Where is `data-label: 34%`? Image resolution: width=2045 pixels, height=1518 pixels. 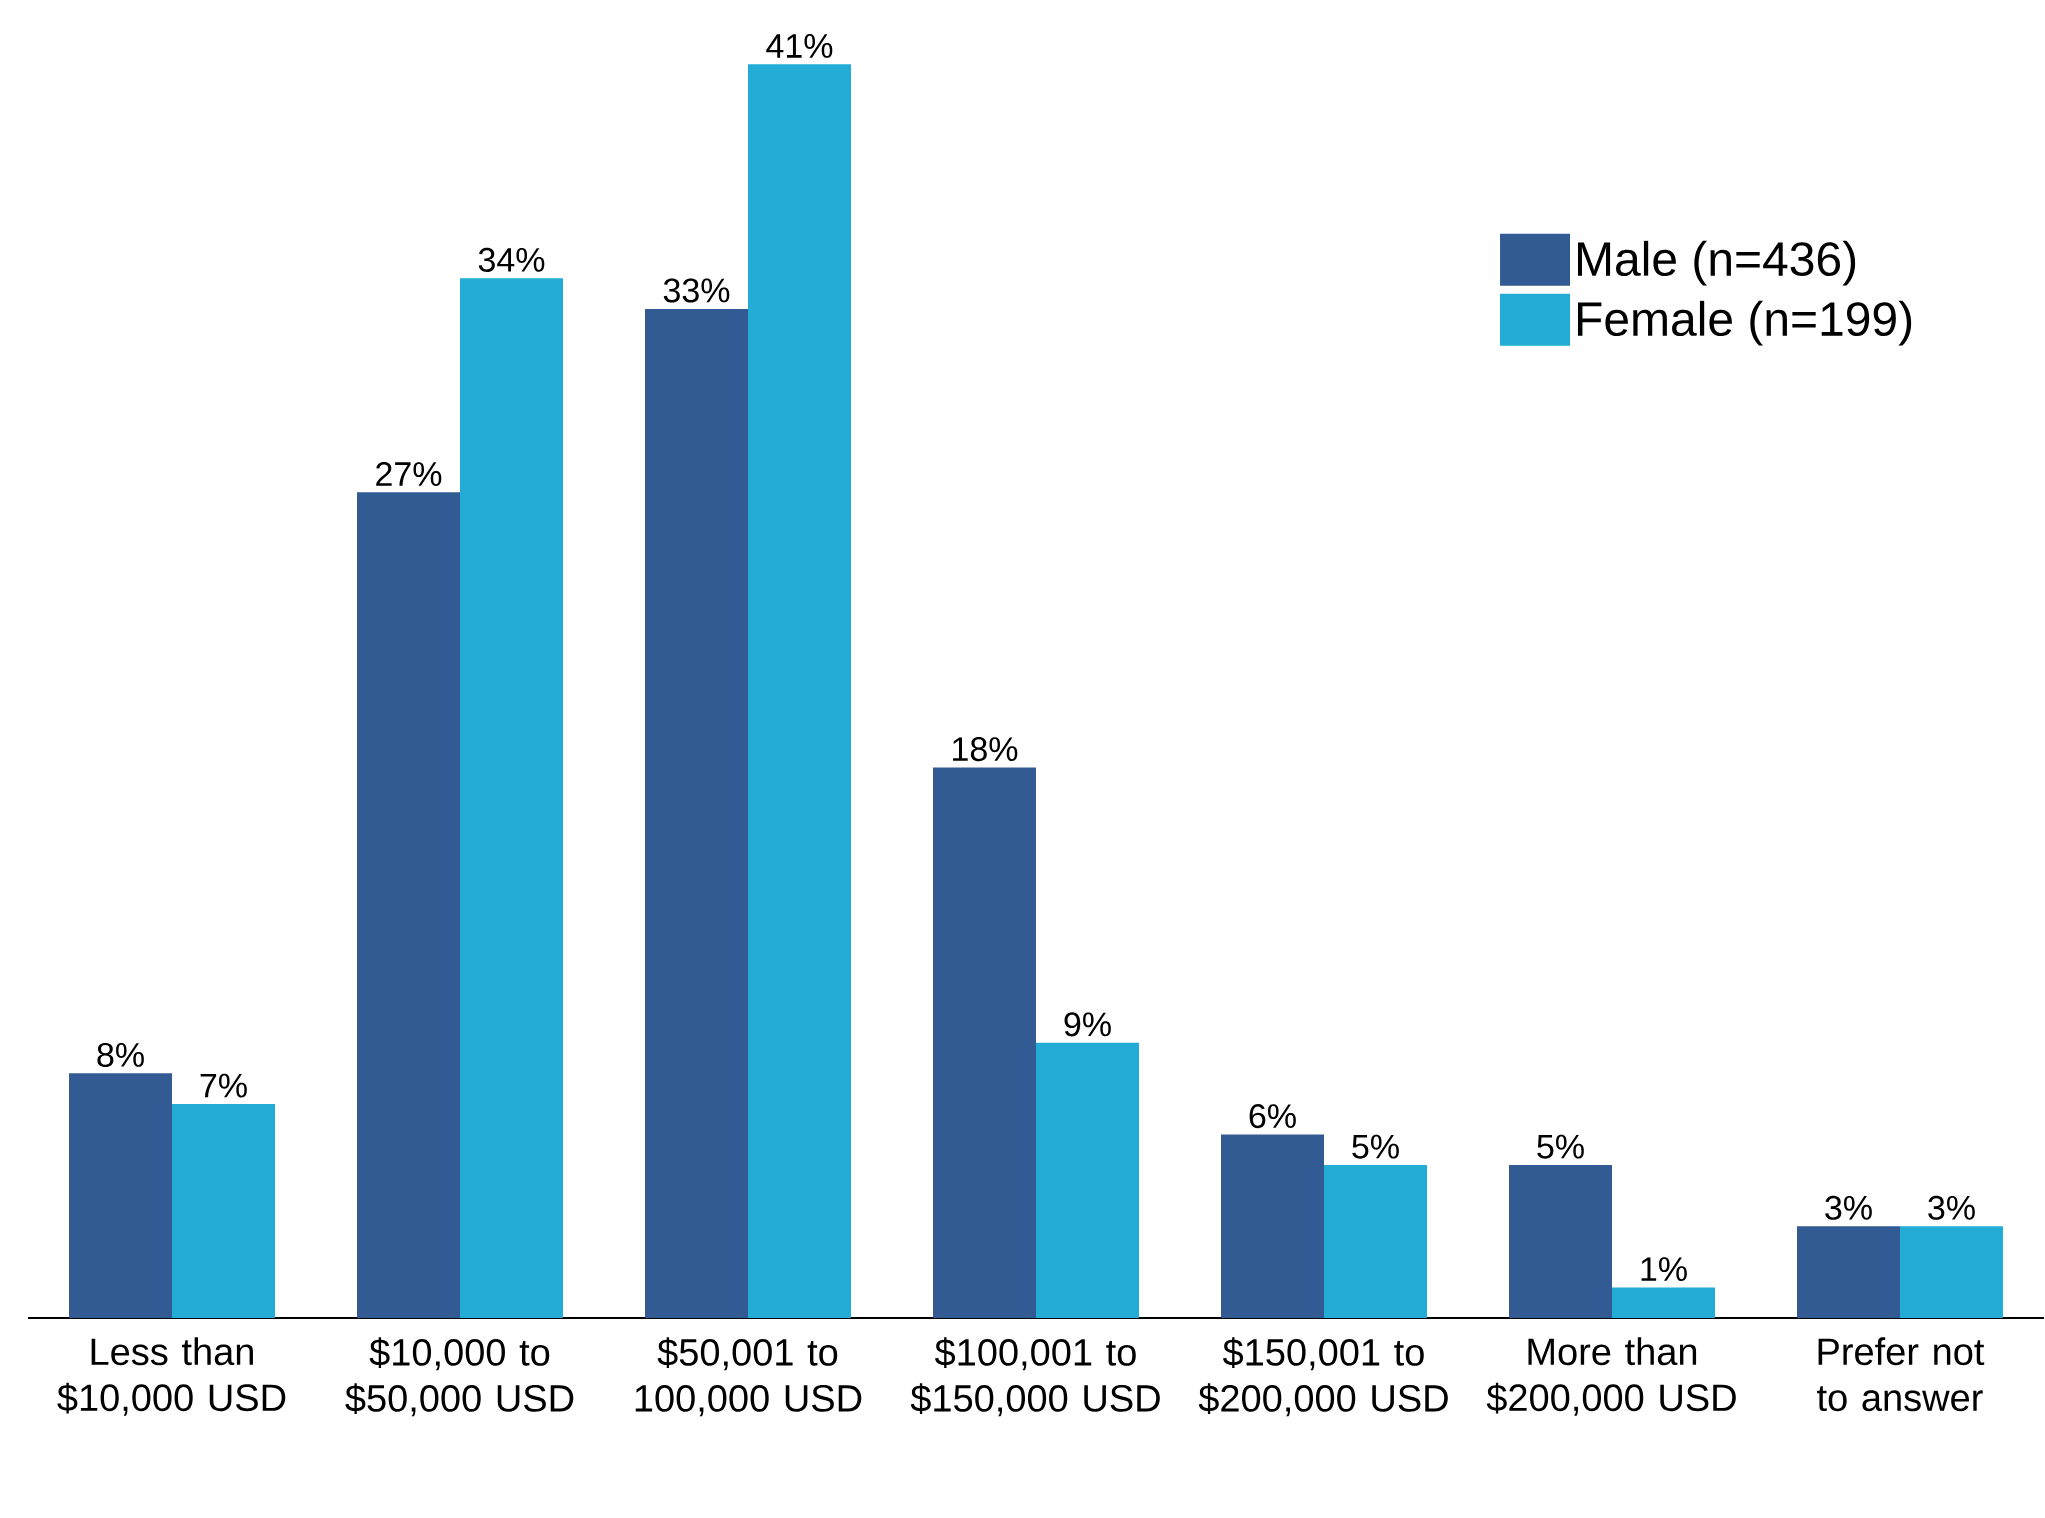
data-label: 34% is located at coordinates (511, 259).